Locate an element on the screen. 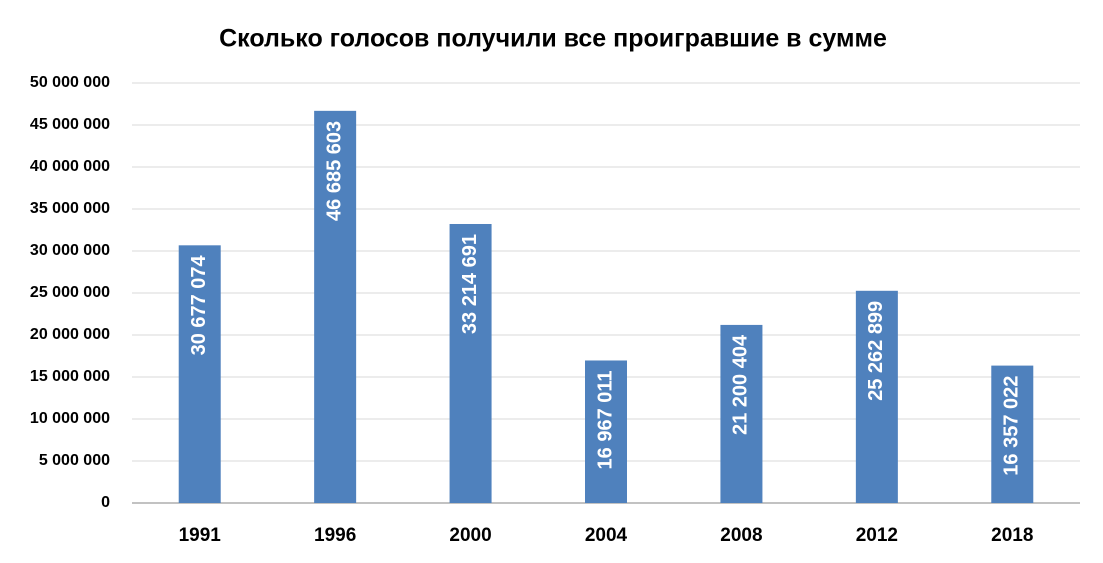  y-tick-label: 15 000 000 is located at coordinates (70, 376).